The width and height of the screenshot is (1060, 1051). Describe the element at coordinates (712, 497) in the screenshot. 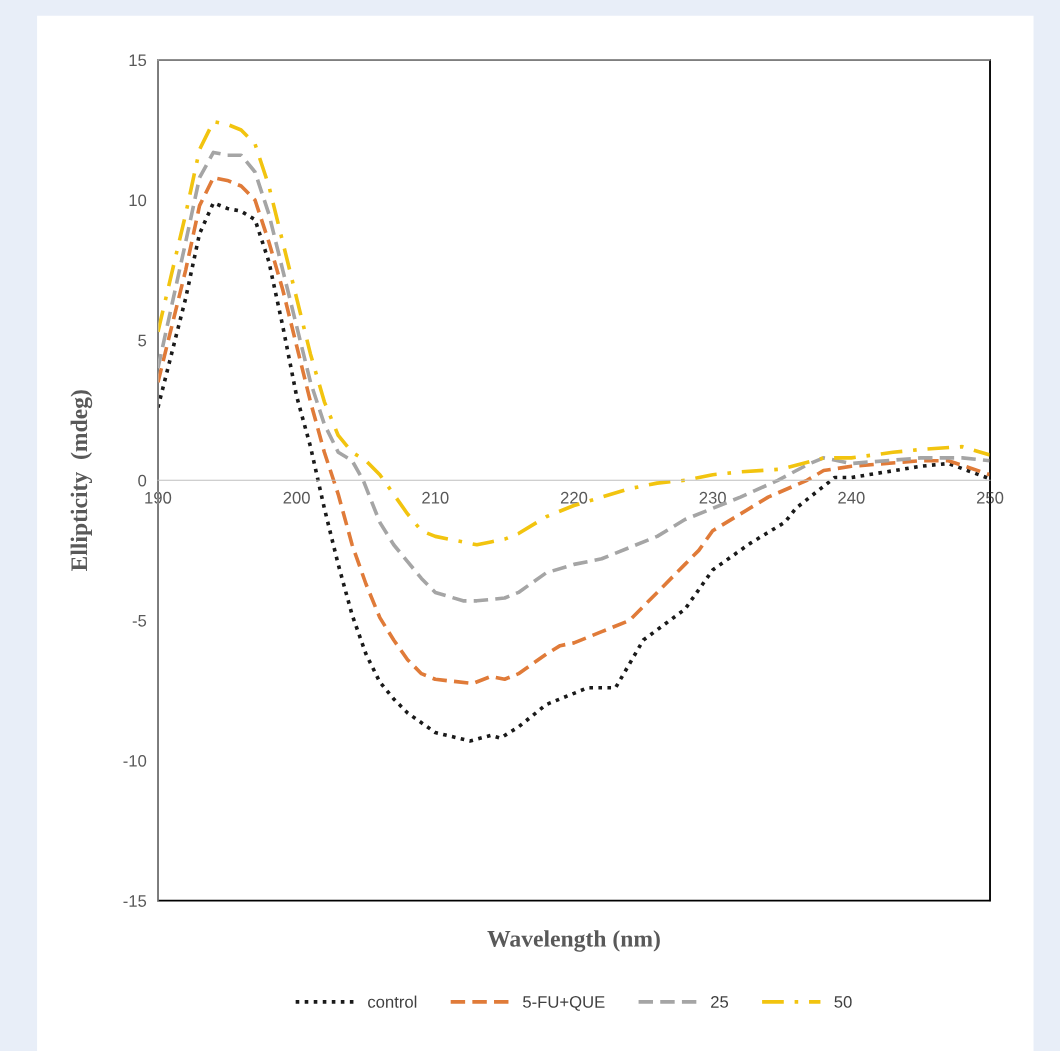

I see `x-tick-label: 230` at that location.